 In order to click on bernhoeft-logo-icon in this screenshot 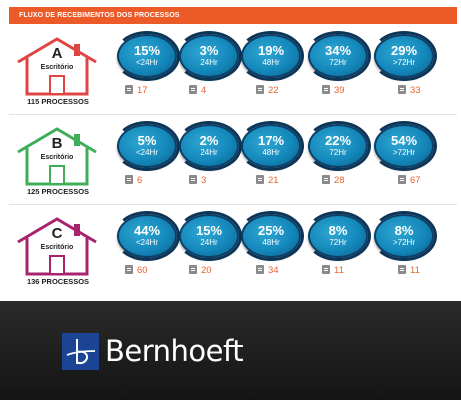, I will do `click(80, 351)`.